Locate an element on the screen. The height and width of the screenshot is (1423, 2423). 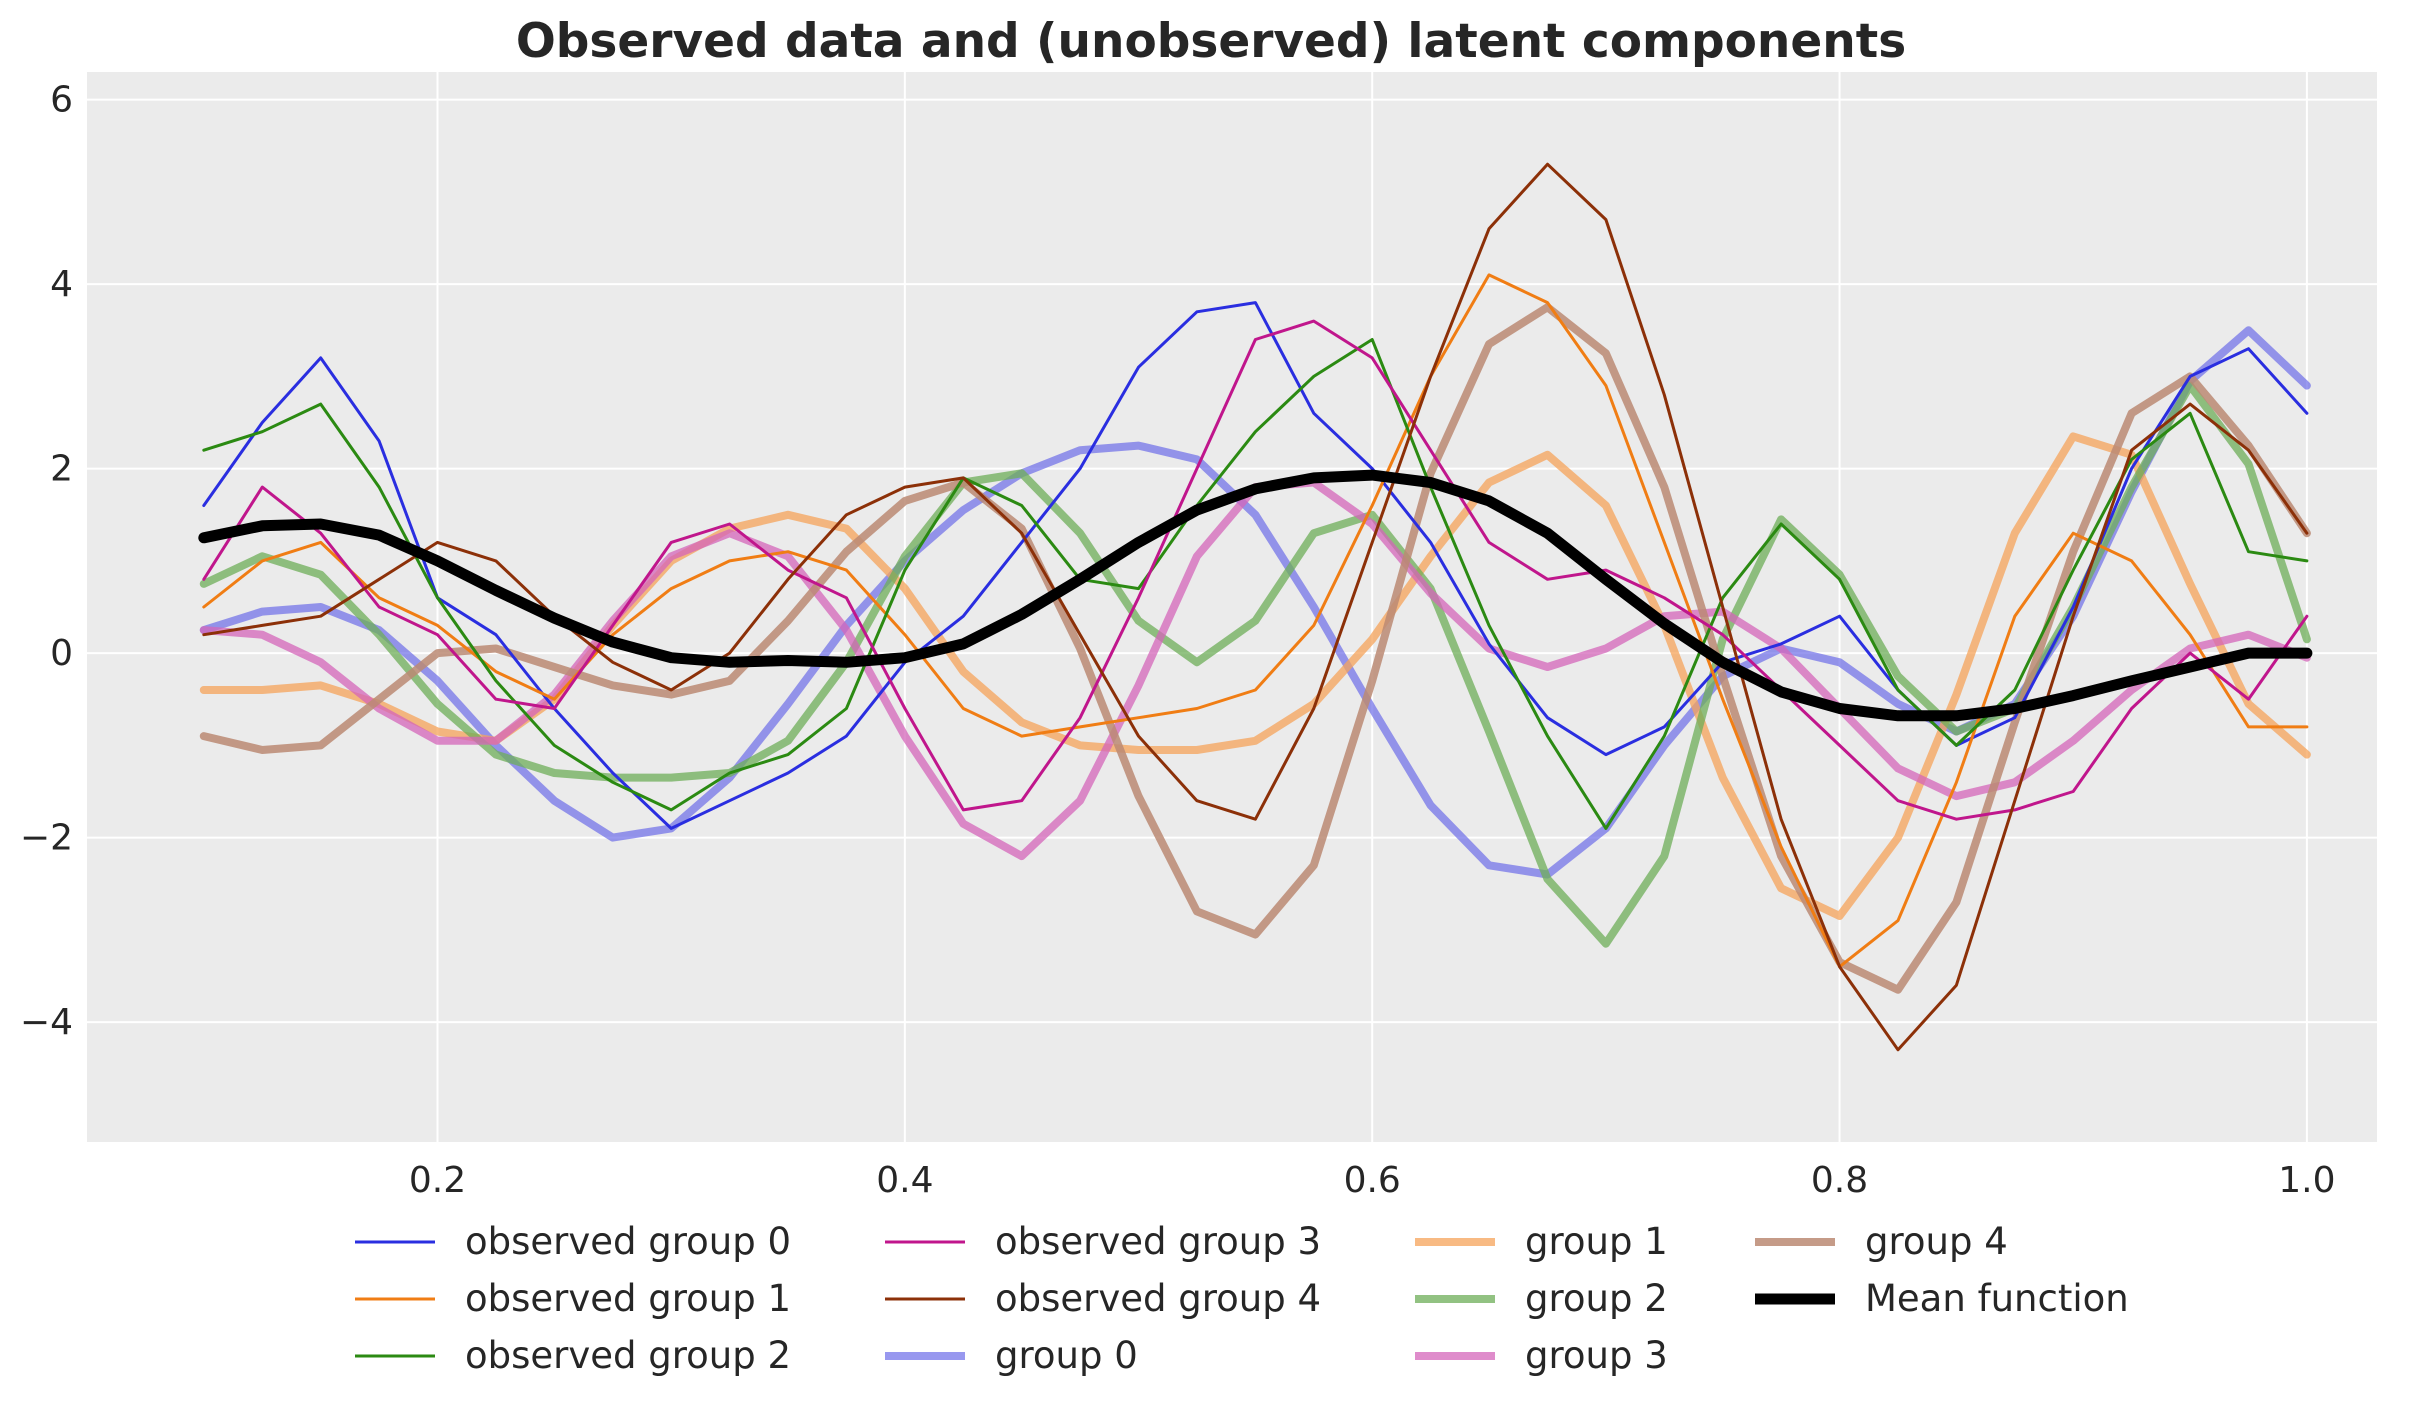
legend-label-observed-group-1: observed group 1 is located at coordinates (628, 1298).